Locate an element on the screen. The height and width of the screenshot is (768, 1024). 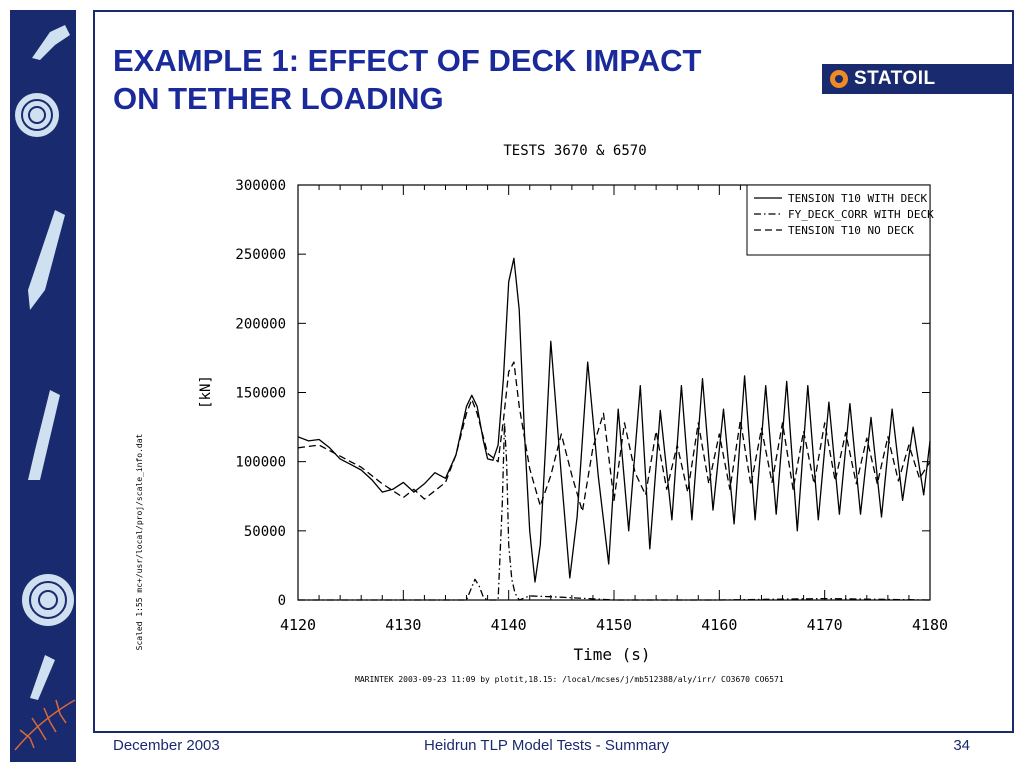
x-tick-label: 4180 is located at coordinates (930, 625).